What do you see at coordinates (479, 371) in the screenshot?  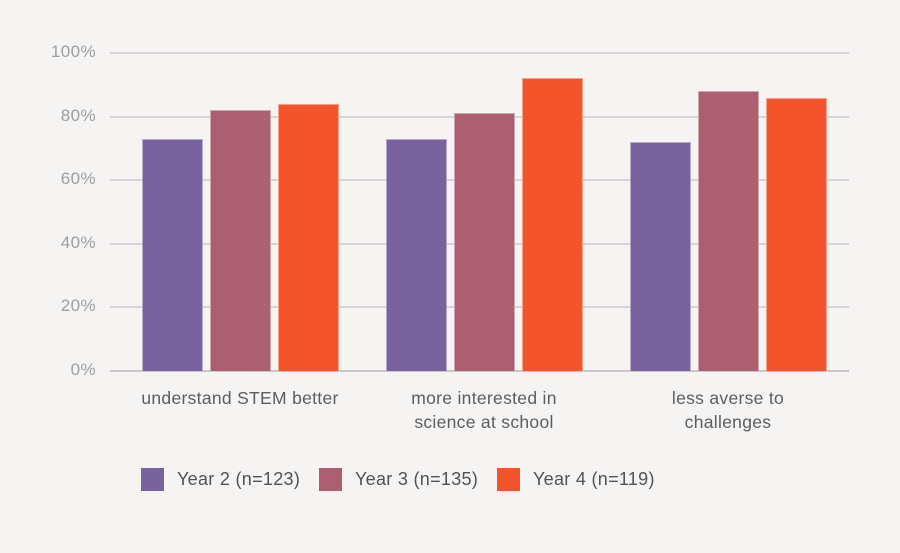 I see `x-axis-line` at bounding box center [479, 371].